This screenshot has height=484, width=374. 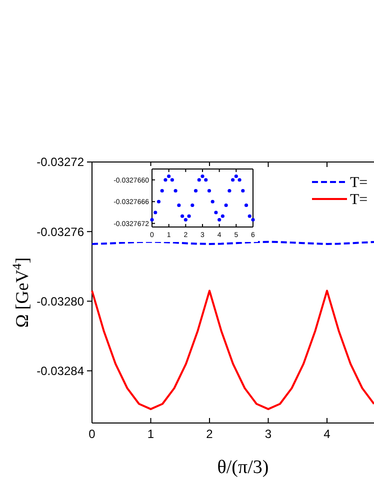 I want to click on y-tick-label: -0.03280, so click(x=60, y=301).